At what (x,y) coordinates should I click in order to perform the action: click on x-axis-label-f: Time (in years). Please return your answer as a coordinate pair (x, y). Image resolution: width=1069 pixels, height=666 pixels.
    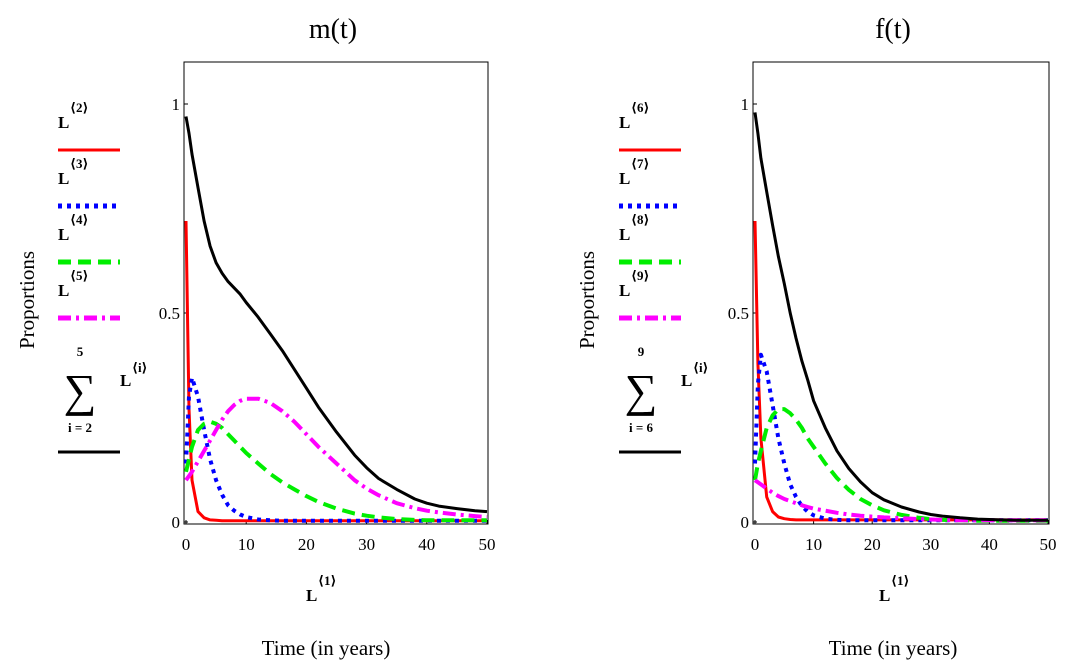
    Looking at the image, I should click on (893, 648).